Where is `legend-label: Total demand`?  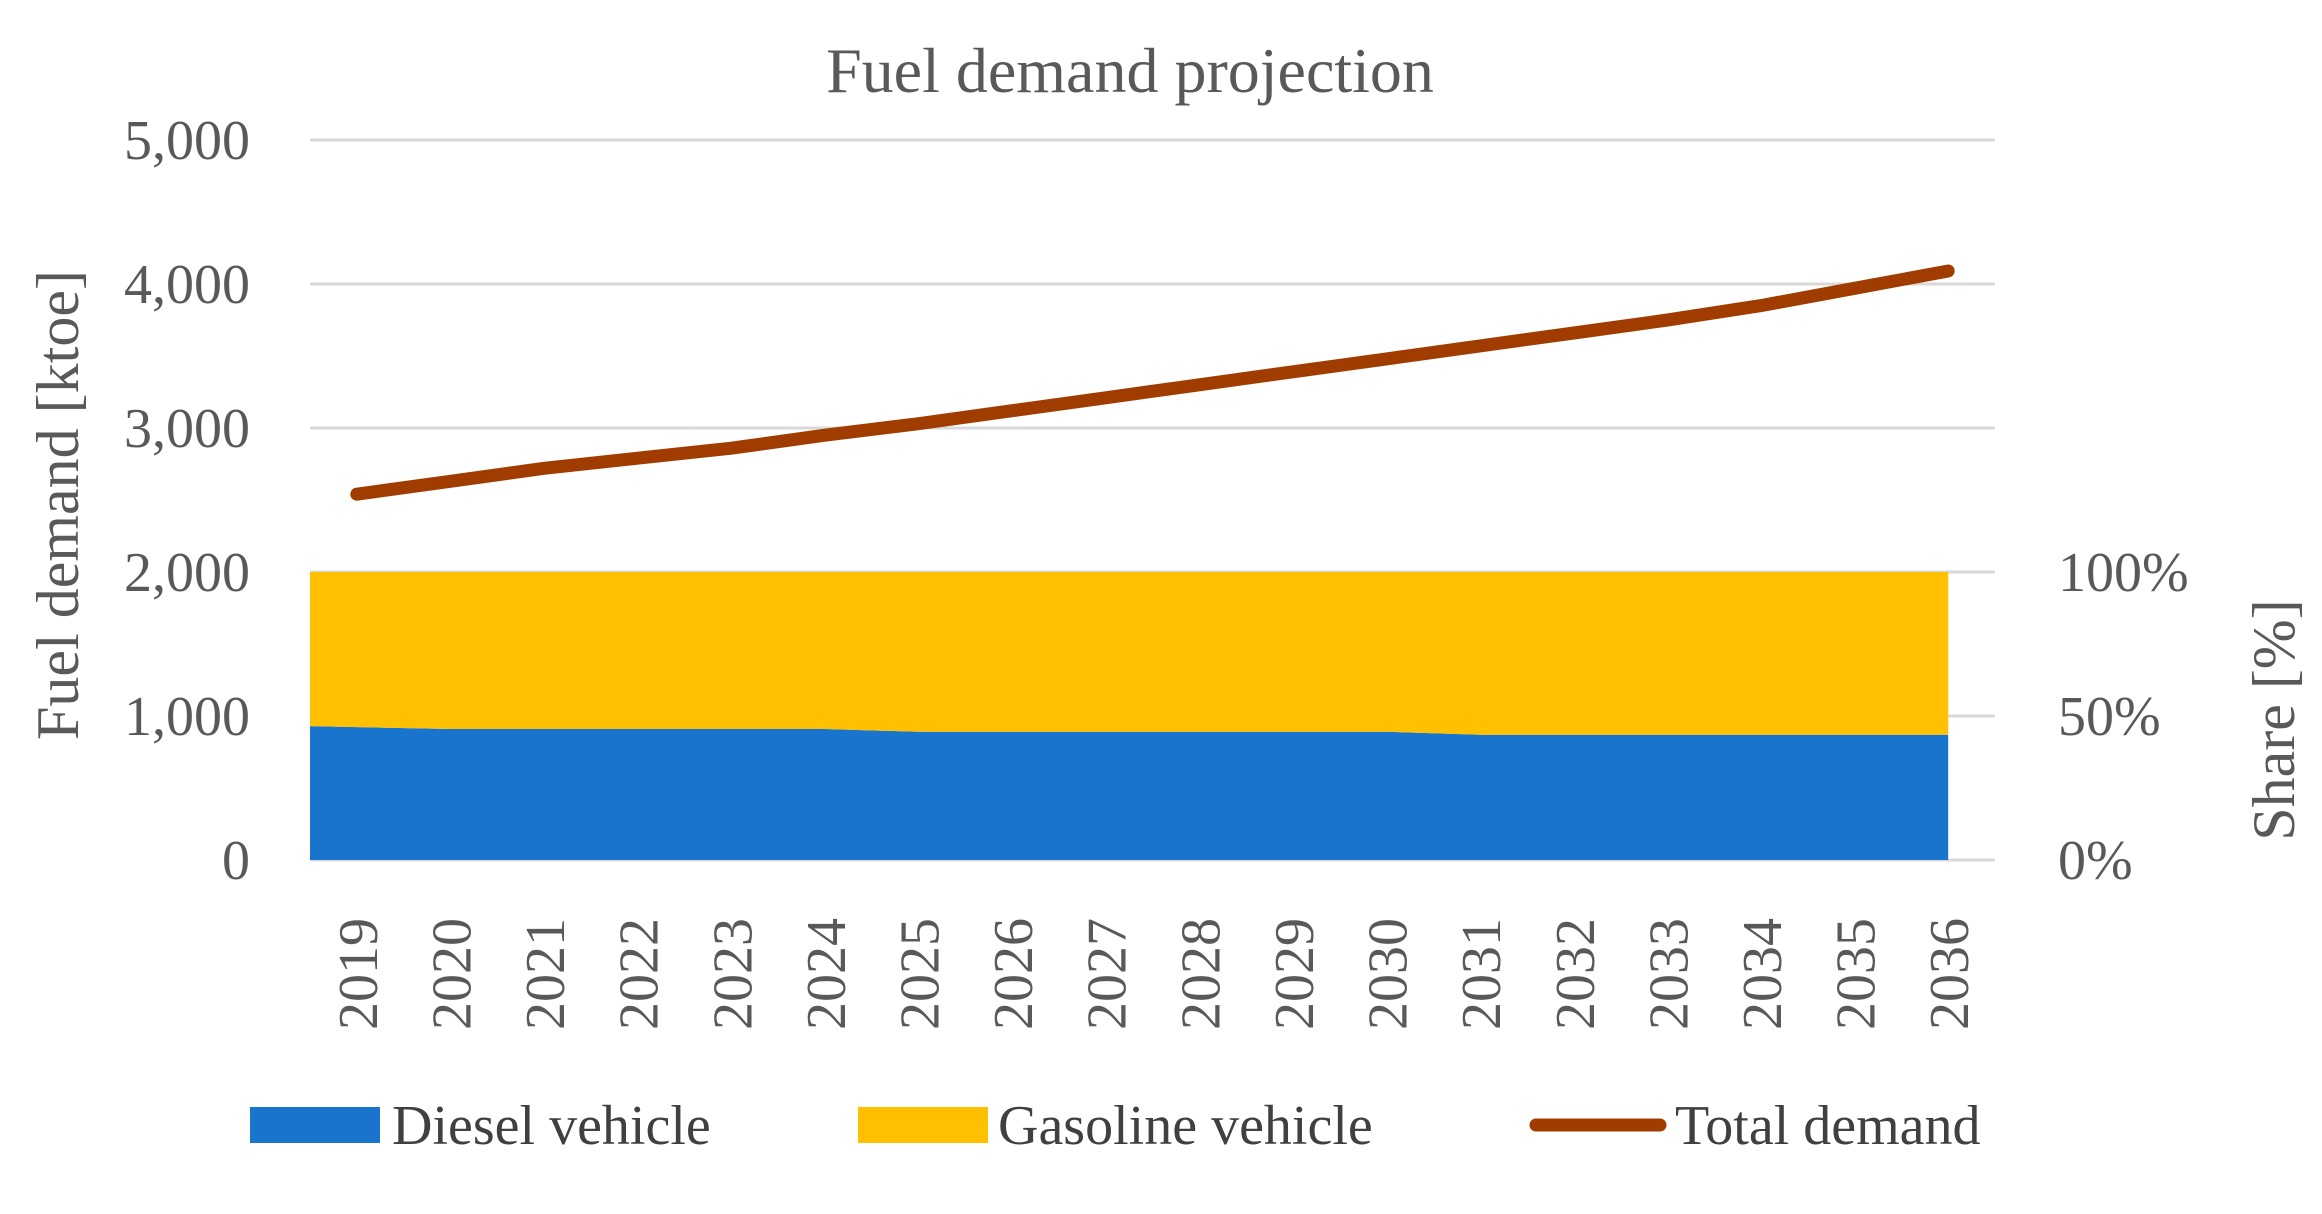
legend-label: Total demand is located at coordinates (1828, 1126).